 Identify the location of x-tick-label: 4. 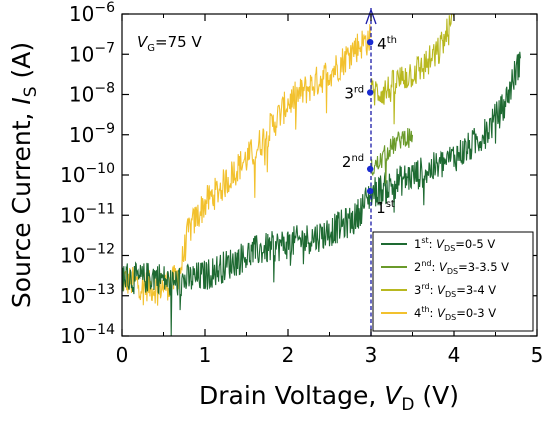
(454, 355).